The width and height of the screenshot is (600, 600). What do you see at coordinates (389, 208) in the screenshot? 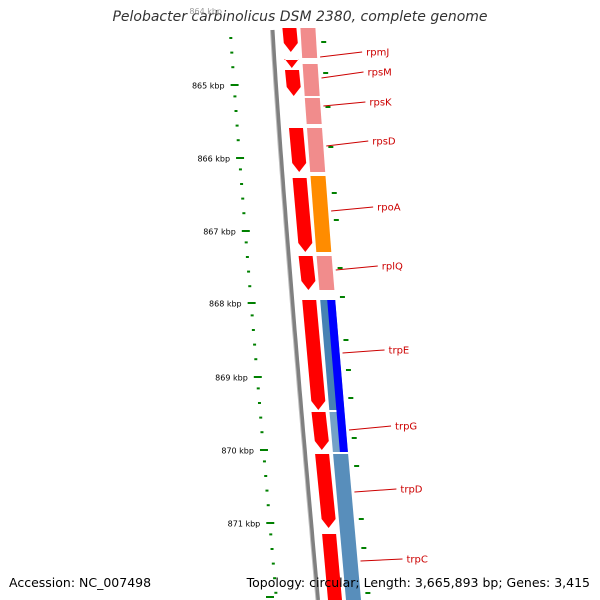
I see `gene-label: rpoA` at bounding box center [389, 208].